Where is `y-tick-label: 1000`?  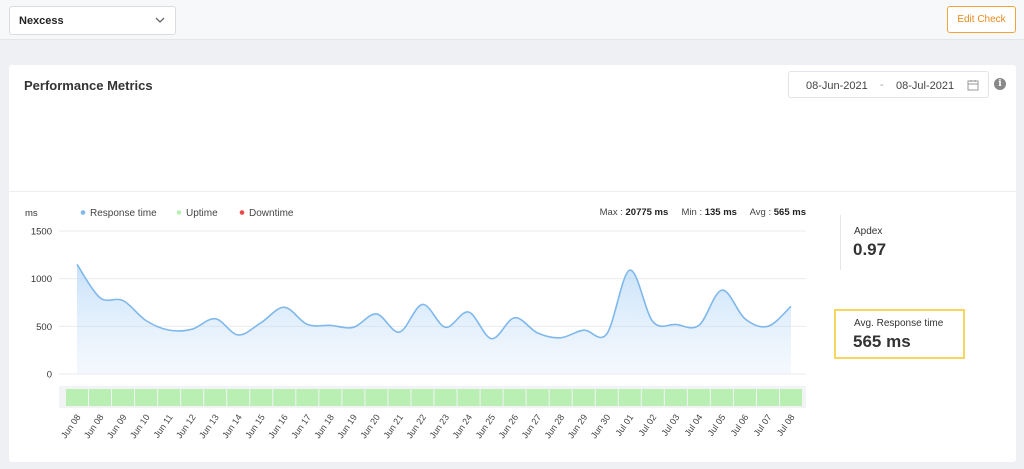
y-tick-label: 1000 is located at coordinates (41, 279).